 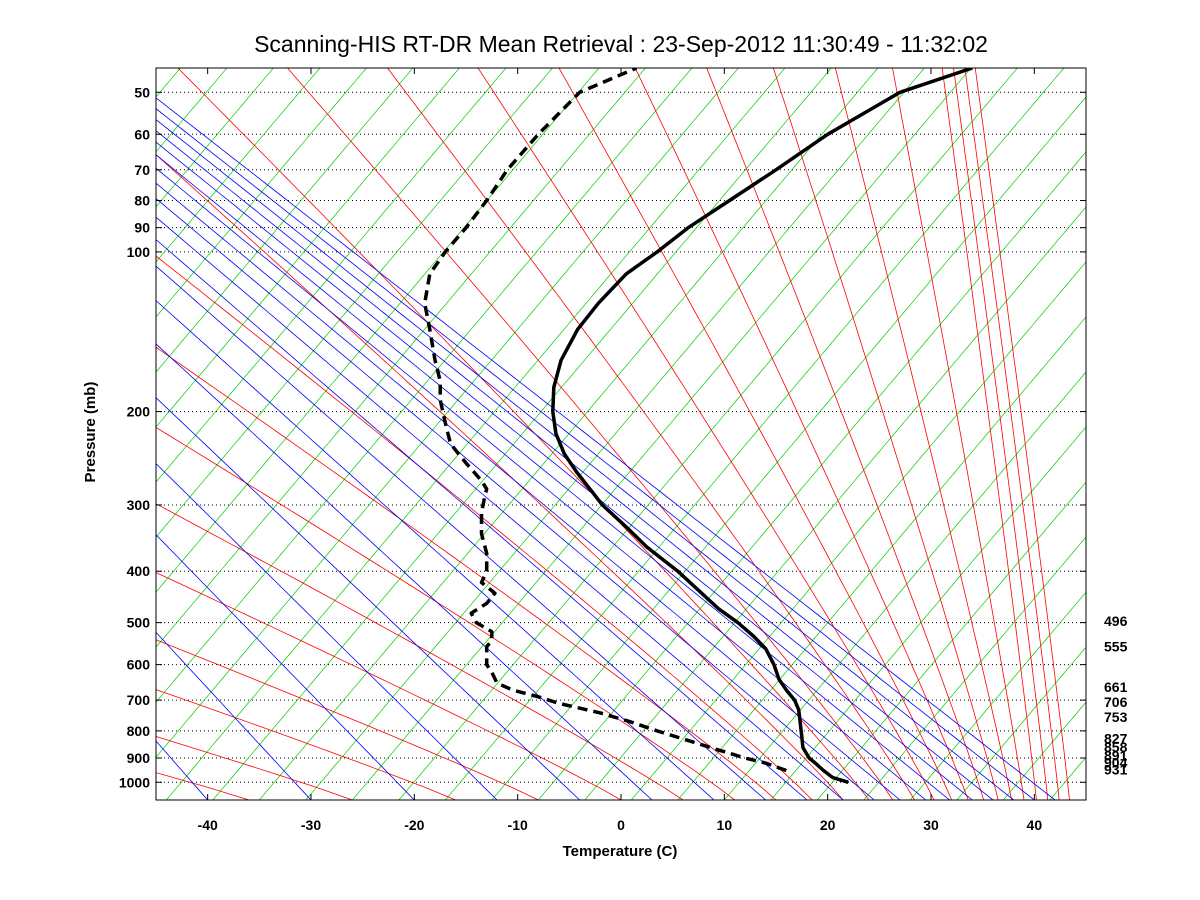 I want to click on y-tick-label: 600, so click(x=139, y=665).